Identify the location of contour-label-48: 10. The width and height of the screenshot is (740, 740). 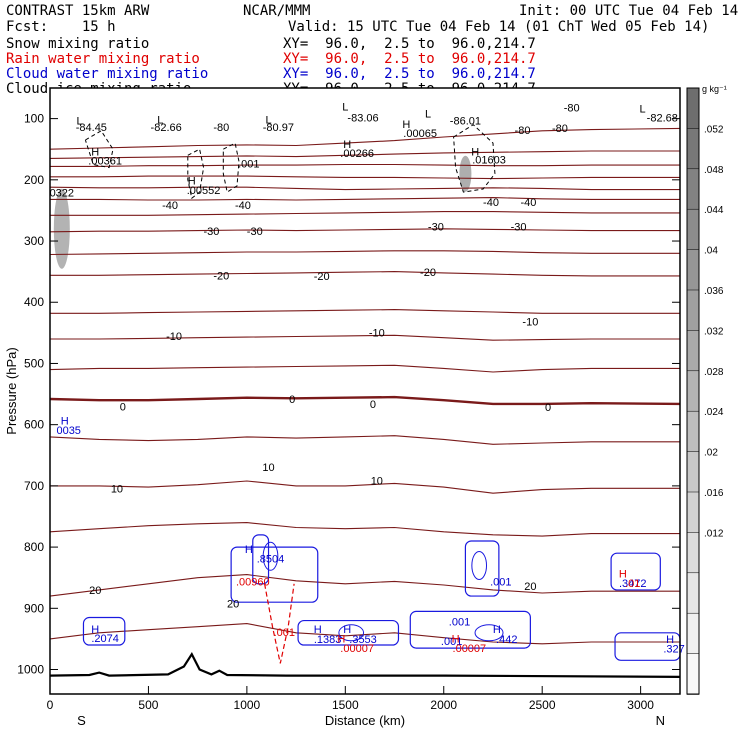
(377, 482).